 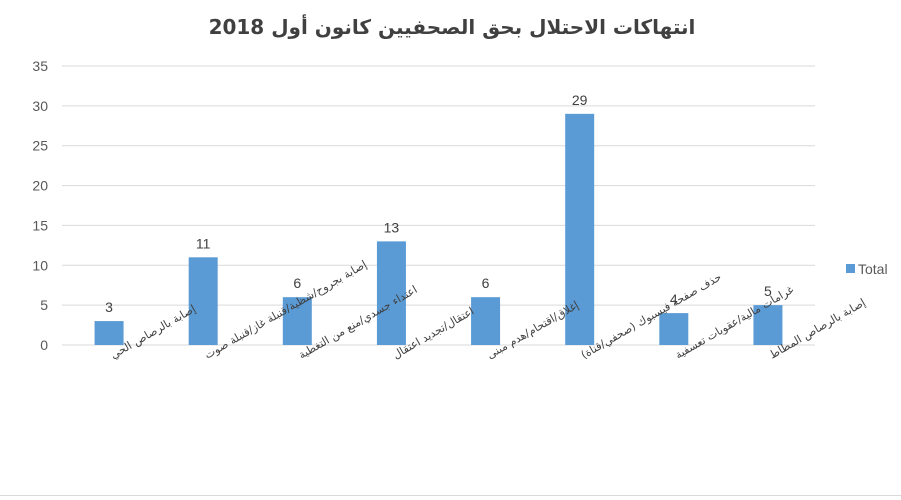 What do you see at coordinates (40, 186) in the screenshot?
I see `y-tick-label: 20` at bounding box center [40, 186].